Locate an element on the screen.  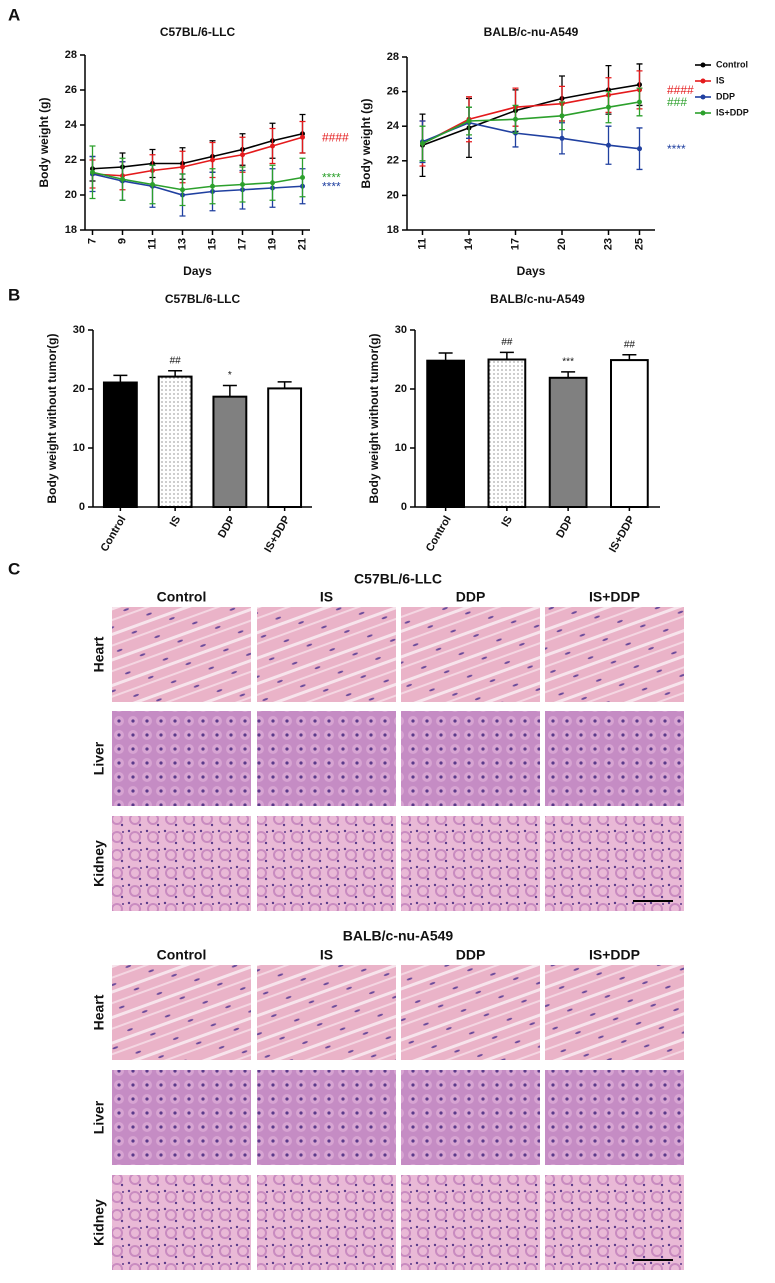
x-tick-label: 11 is located at coordinates (152, 244).